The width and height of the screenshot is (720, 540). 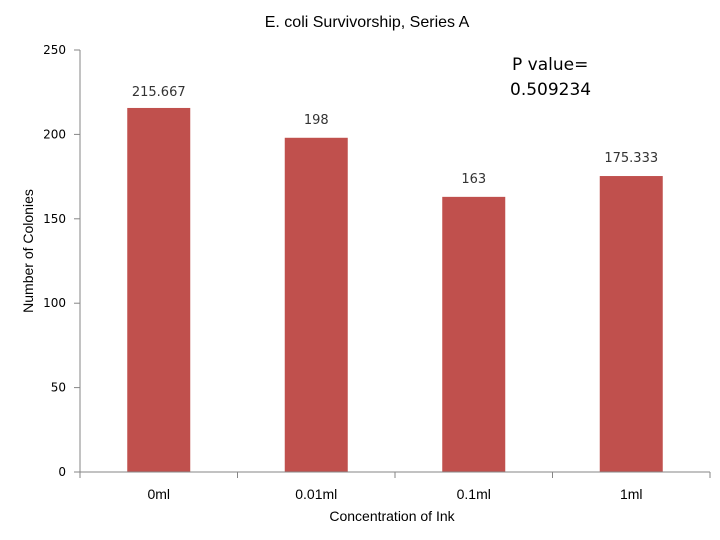 What do you see at coordinates (316, 494) in the screenshot?
I see `x-category-label: 0.01ml` at bounding box center [316, 494].